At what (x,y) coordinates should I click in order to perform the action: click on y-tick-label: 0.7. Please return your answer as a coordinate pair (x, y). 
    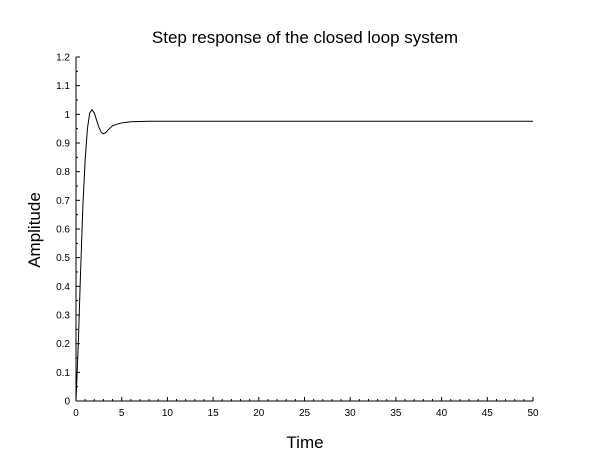
    Looking at the image, I should click on (63, 201).